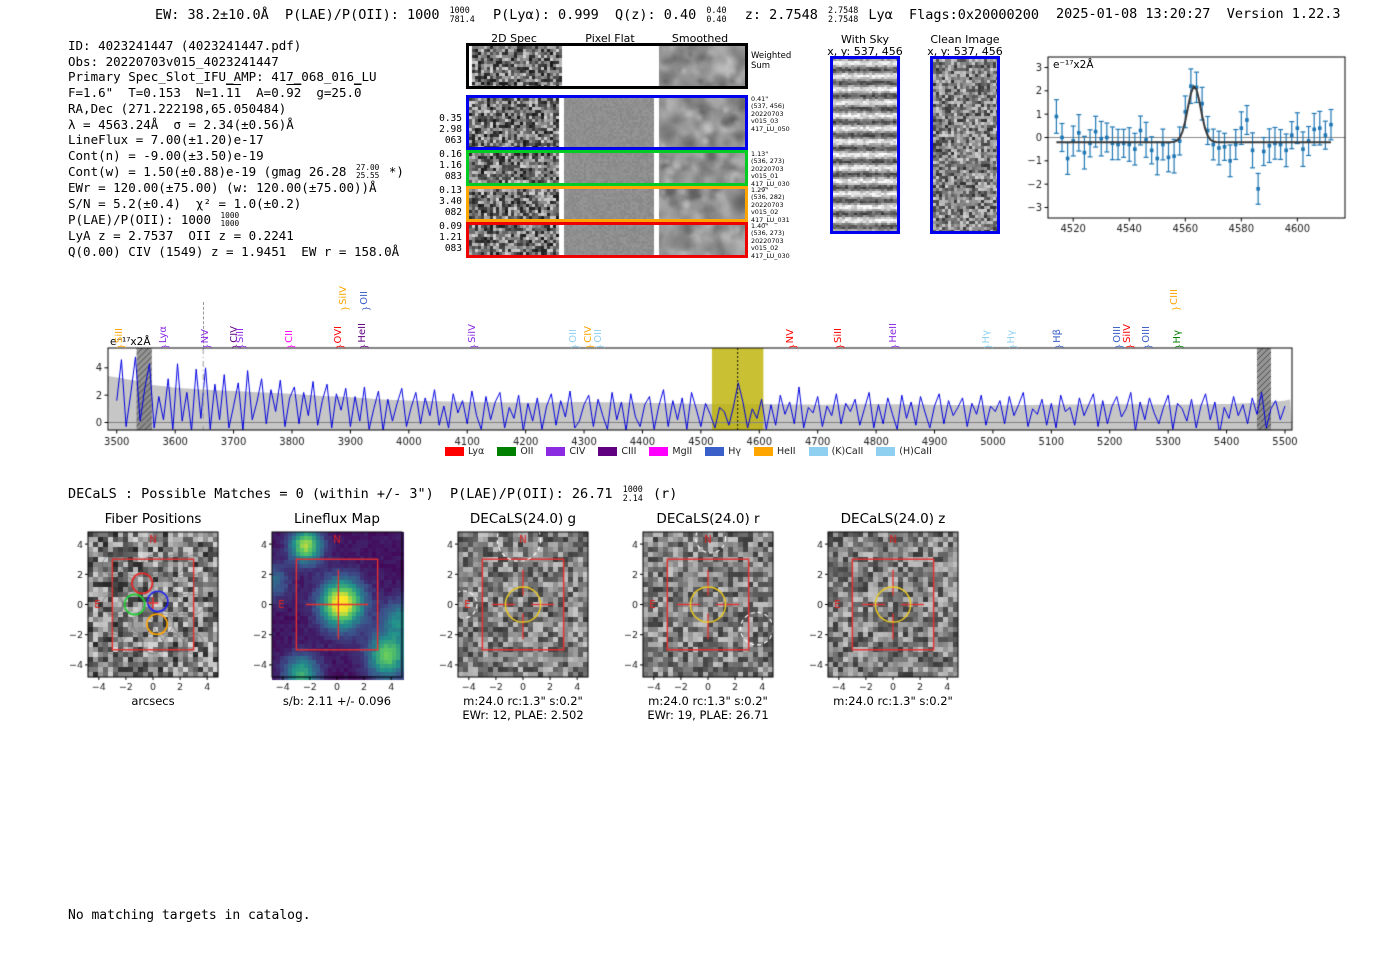 This screenshot has height=953, width=1400. Describe the element at coordinates (708, 715) in the screenshot. I see `cutout-xlabel2: EWr: 19, PLAE: 26.71` at that location.